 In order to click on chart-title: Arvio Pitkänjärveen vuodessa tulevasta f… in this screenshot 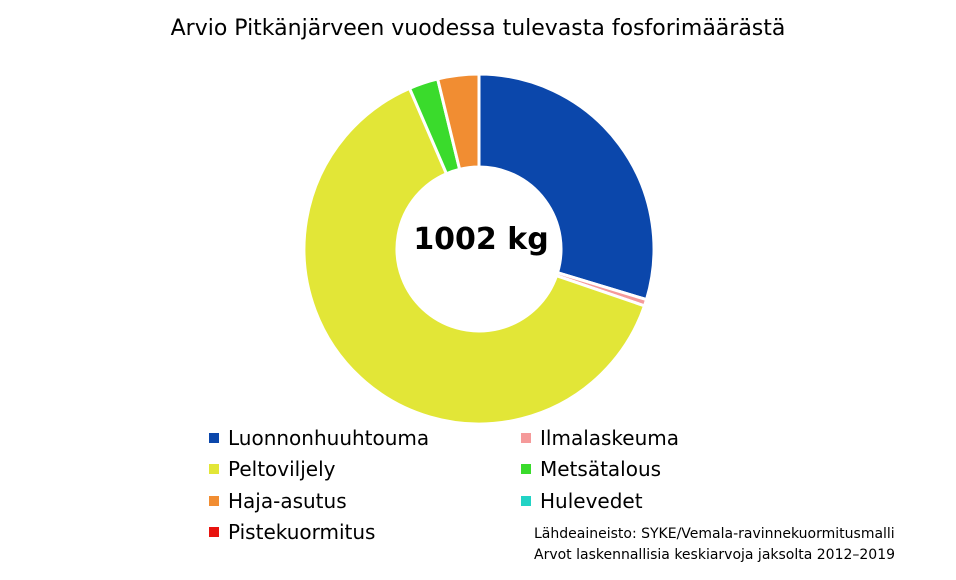, I will do `click(478, 28)`.